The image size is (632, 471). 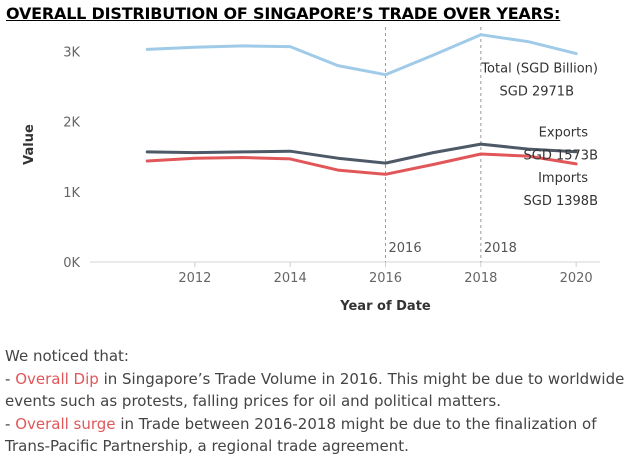 What do you see at coordinates (29, 144) in the screenshot?
I see `y-axis-title: Value` at bounding box center [29, 144].